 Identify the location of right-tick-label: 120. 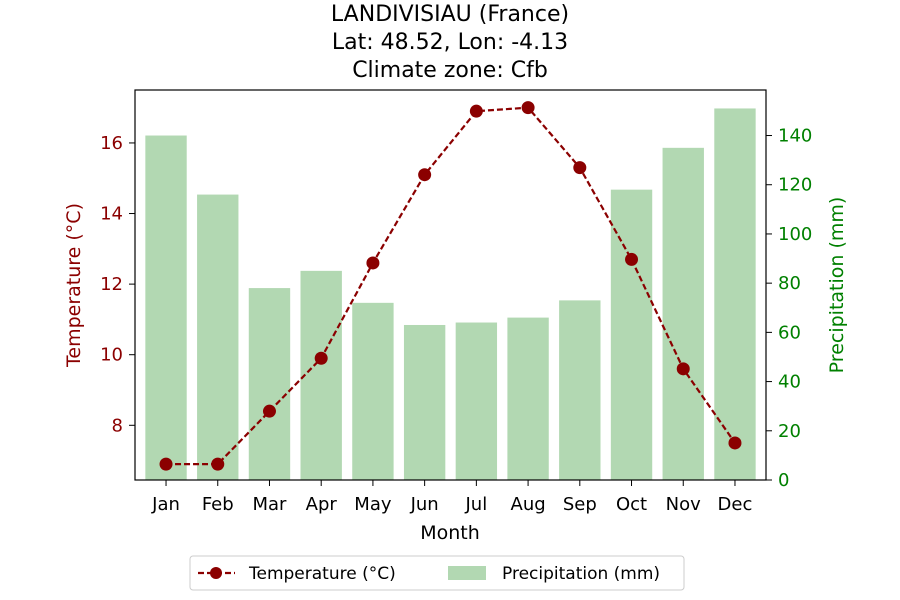
(795, 185).